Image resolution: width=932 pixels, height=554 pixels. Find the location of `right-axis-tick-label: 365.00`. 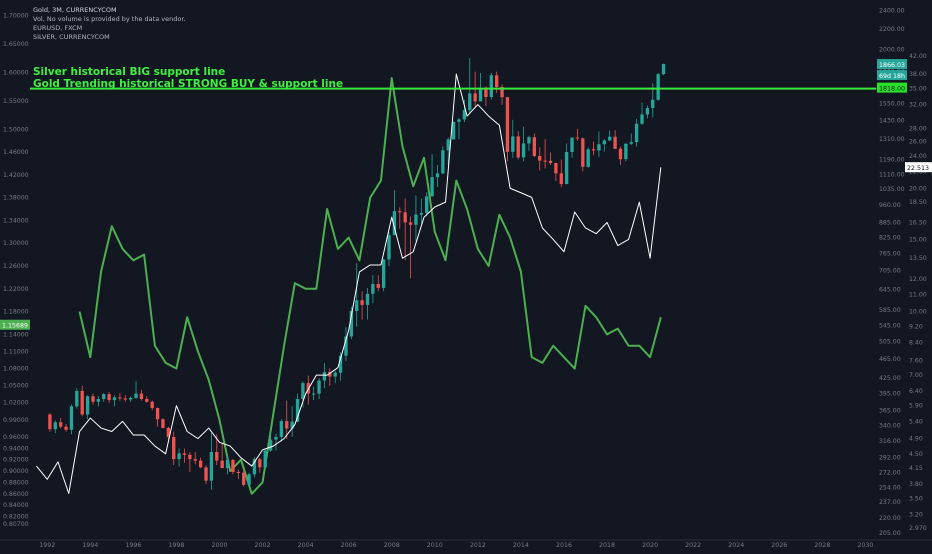

right-axis-tick-label: 365.00 is located at coordinates (890, 410).